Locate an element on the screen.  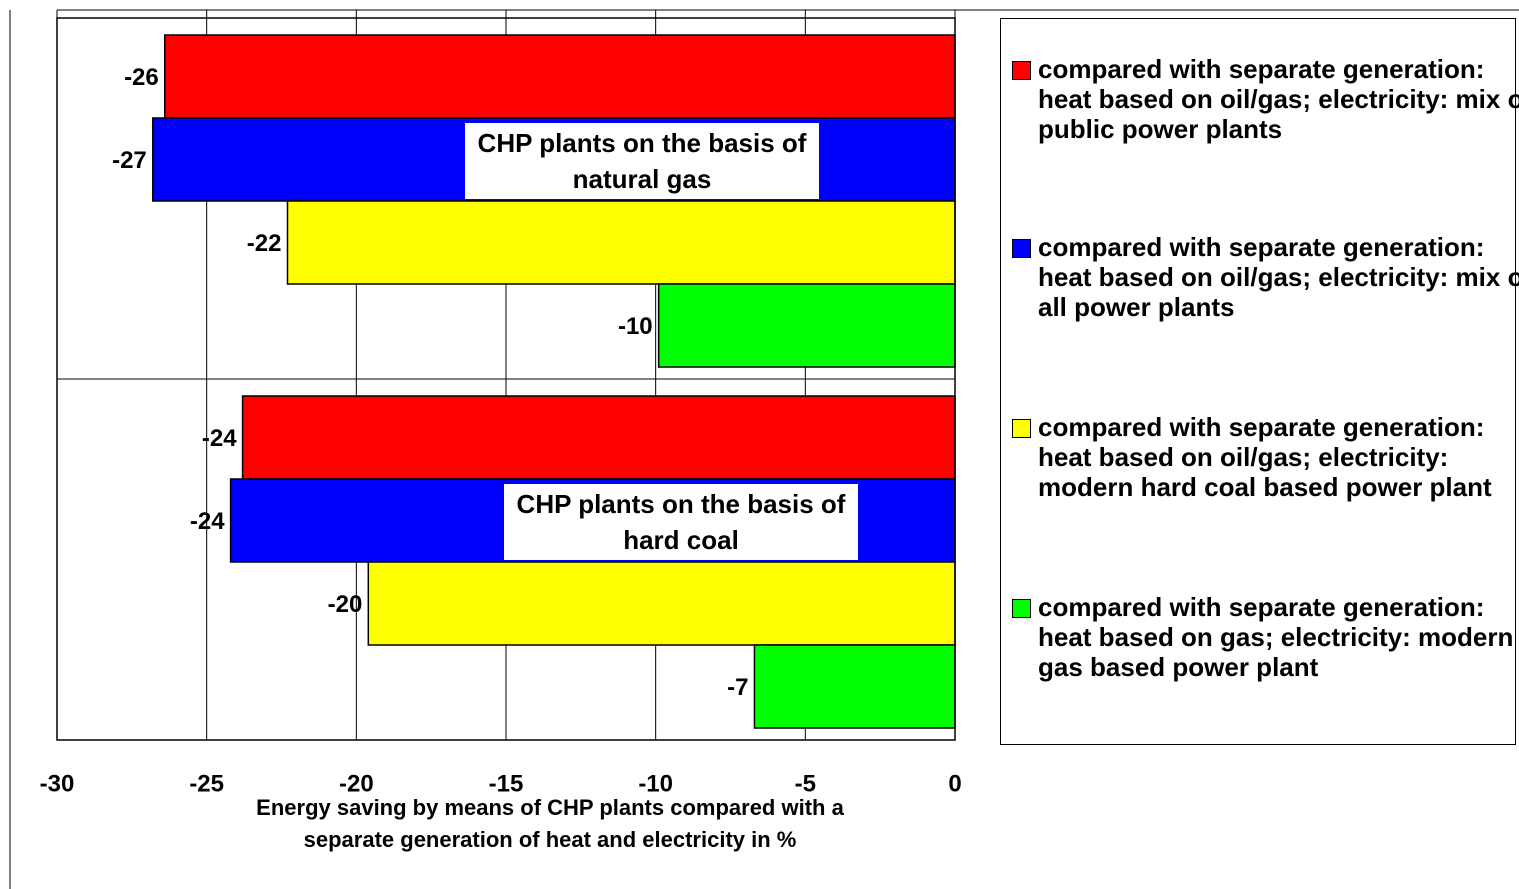
data-label: -7 is located at coordinates (737, 687).